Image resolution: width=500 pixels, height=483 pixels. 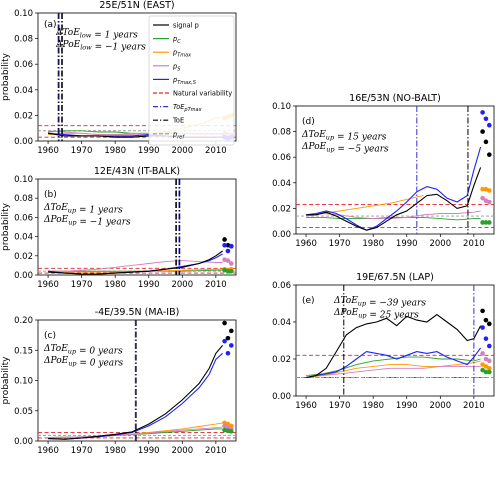 I want to click on annotation-toe: ΔToEup = 1 years, so click(x=83, y=209).